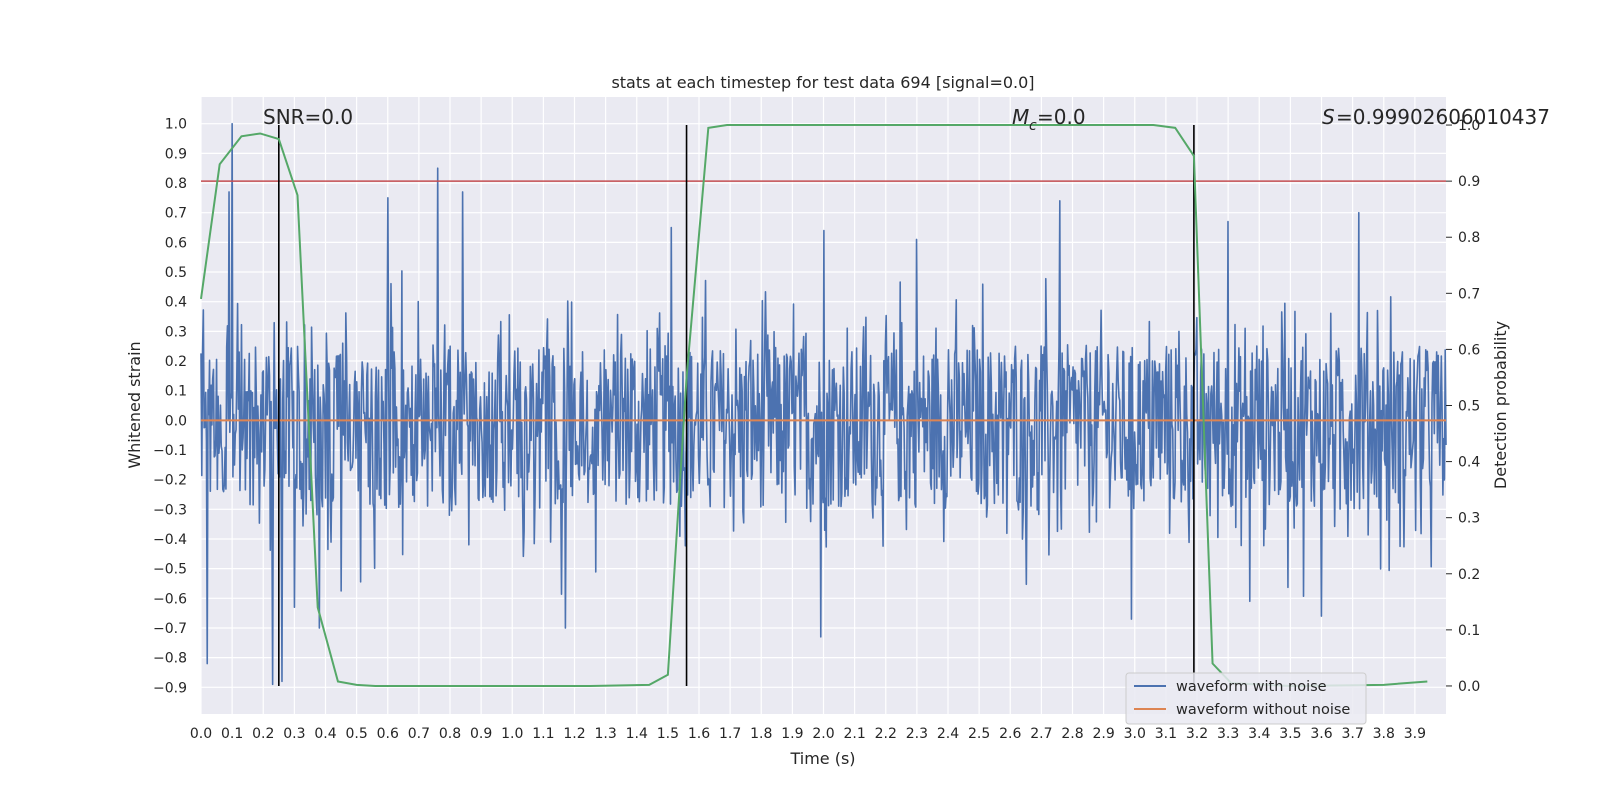 The height and width of the screenshot is (800, 1600). I want to click on x-tick-label: 3.7, so click(1352, 734).